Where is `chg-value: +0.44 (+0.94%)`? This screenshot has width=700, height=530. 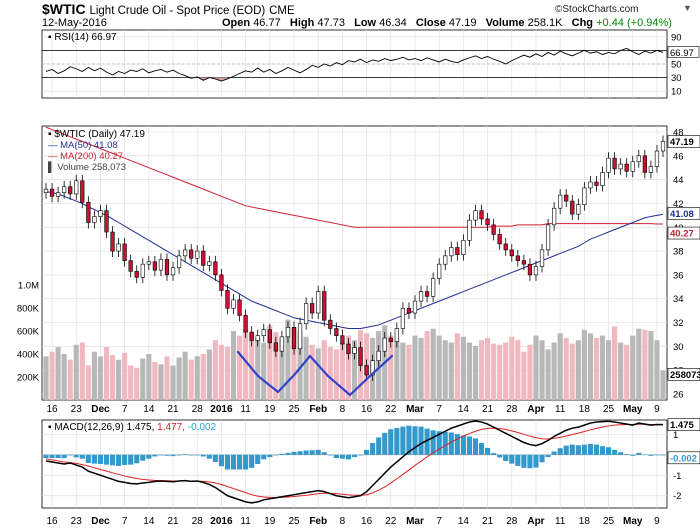
chg-value: +0.44 (+0.94%) is located at coordinates (634, 23).